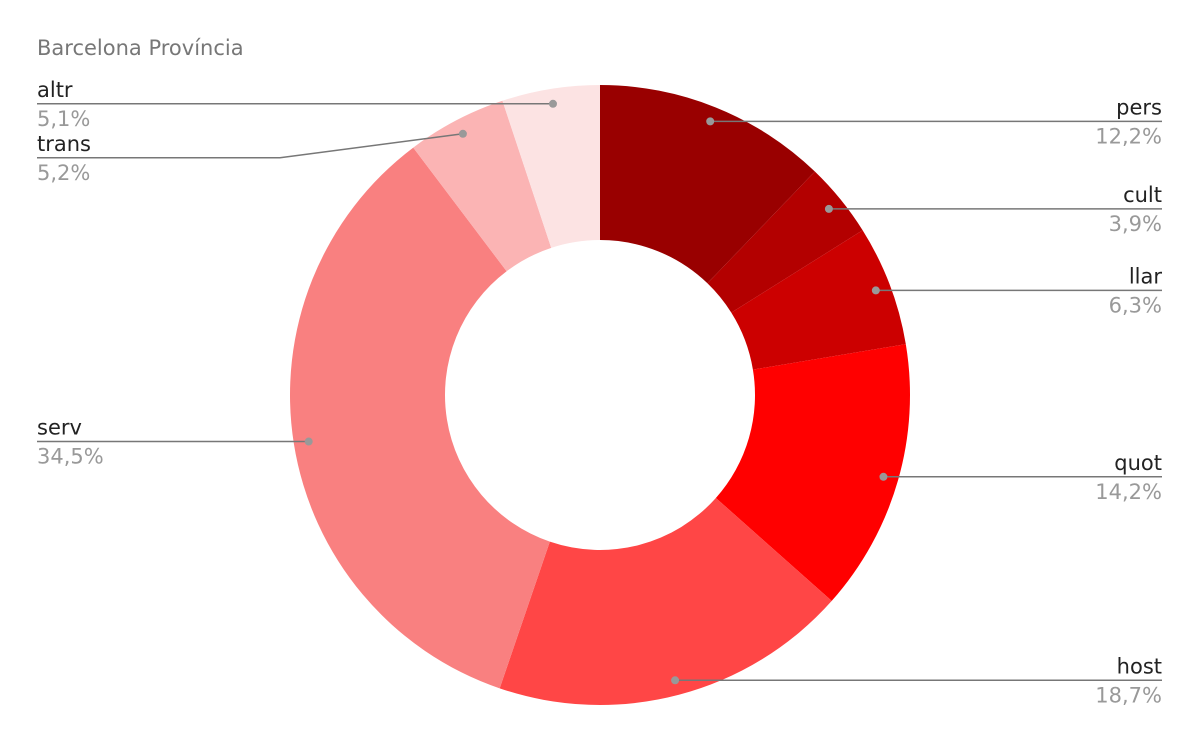 The image size is (1200, 742). Describe the element at coordinates (63, 173) in the screenshot. I see `value-label: 5,2%` at that location.